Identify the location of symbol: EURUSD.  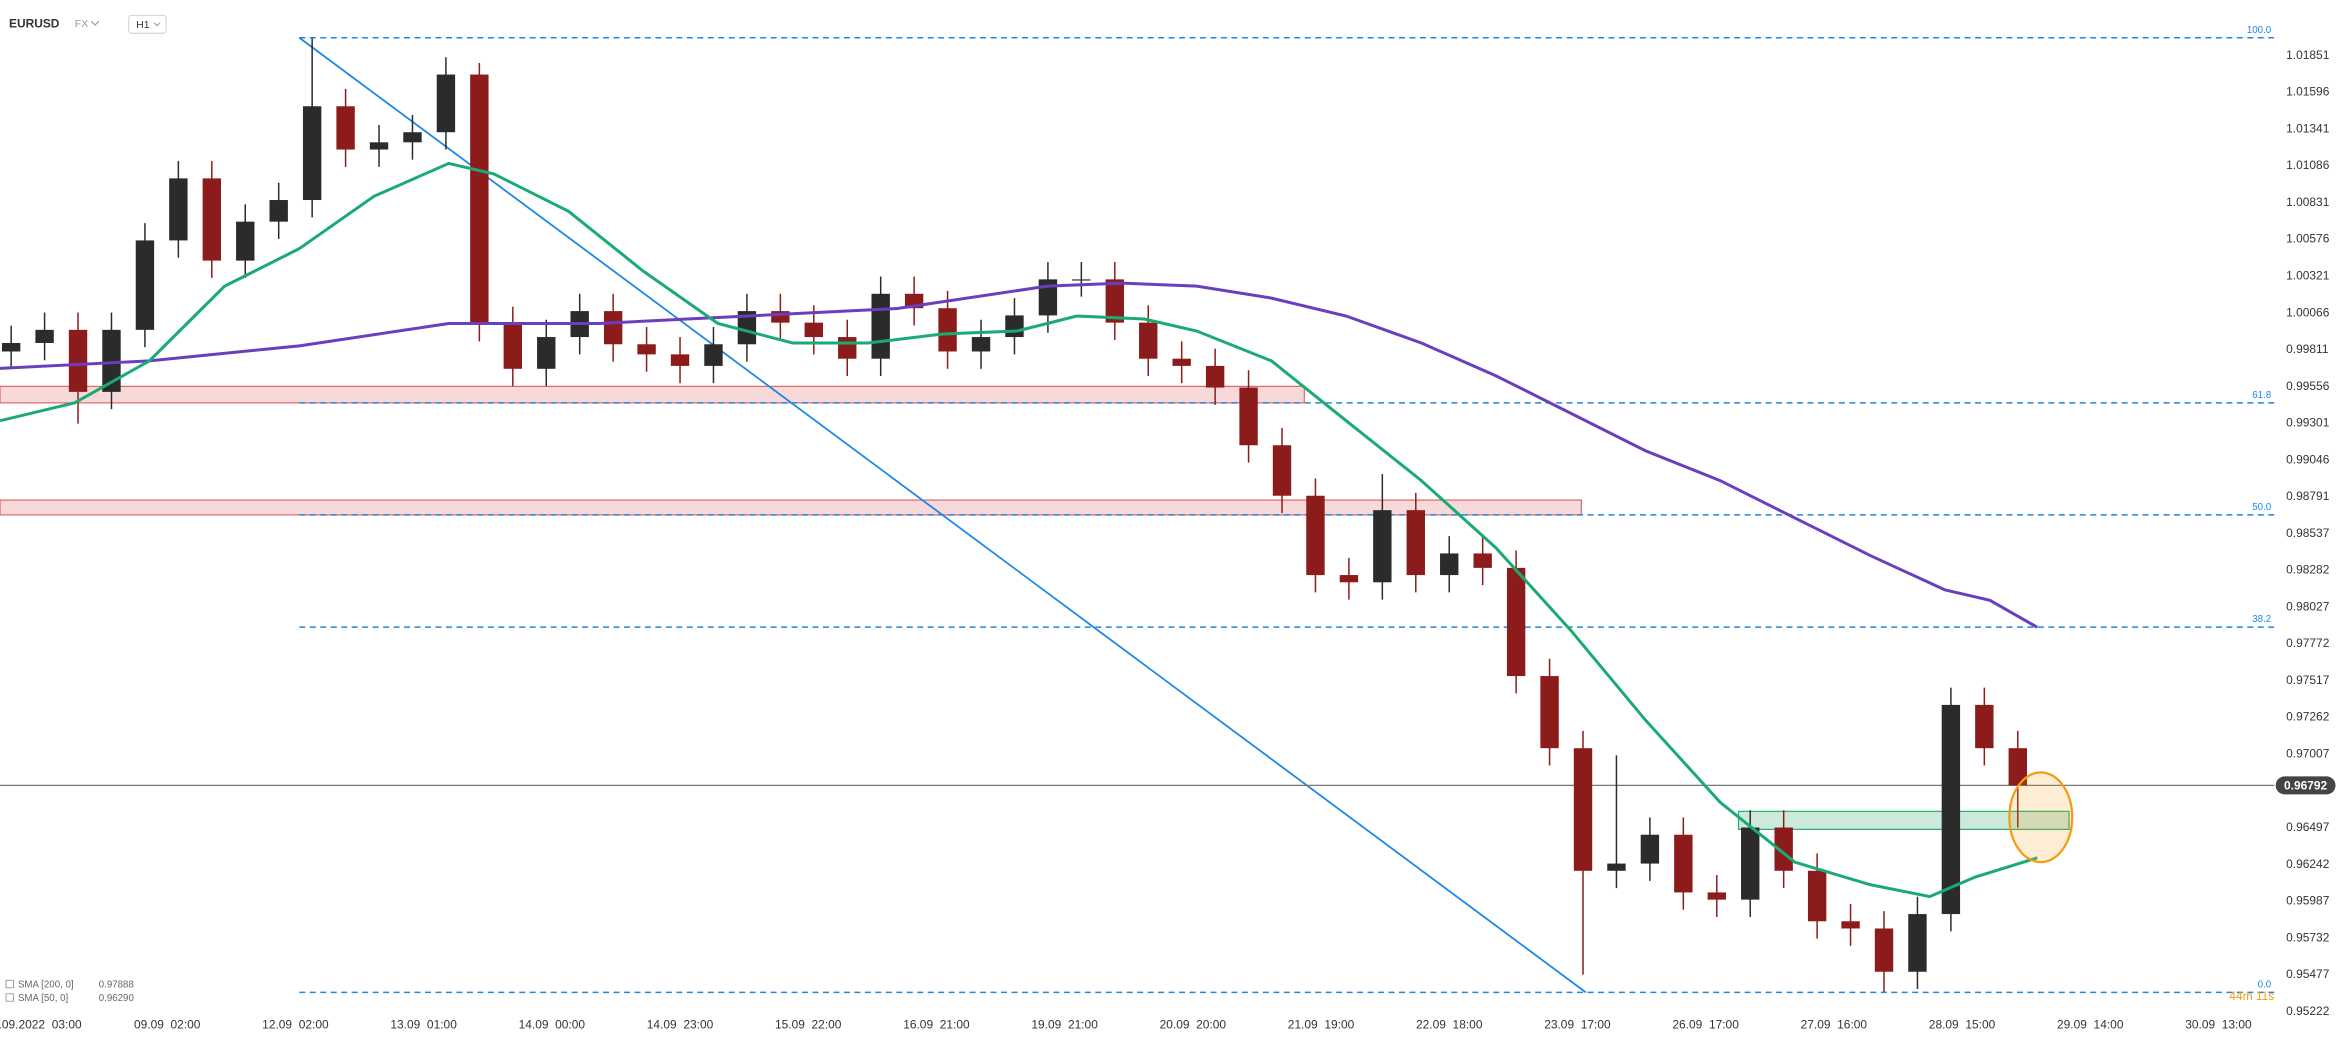
(34, 23).